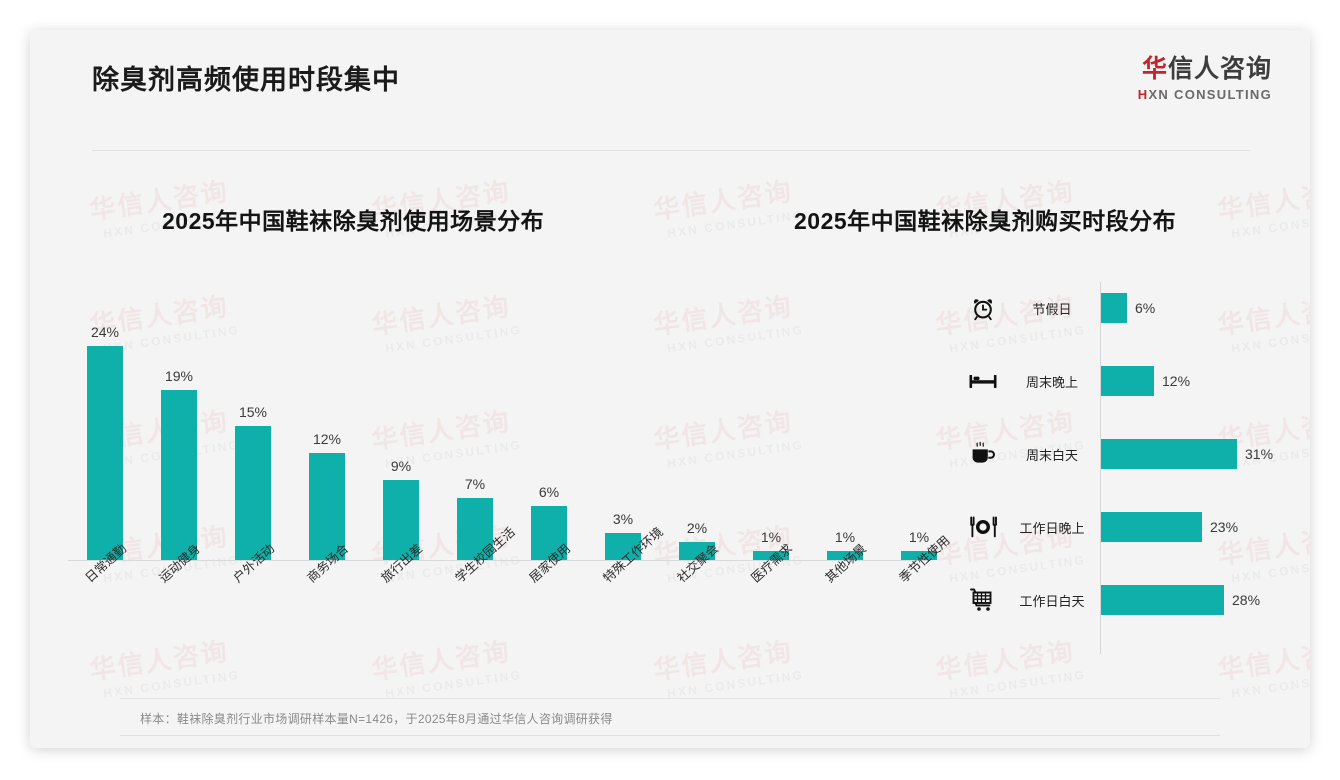  What do you see at coordinates (353, 221) in the screenshot?
I see `left-chart-title: 2025年中国鞋袜除臭剂使用场景分布` at bounding box center [353, 221].